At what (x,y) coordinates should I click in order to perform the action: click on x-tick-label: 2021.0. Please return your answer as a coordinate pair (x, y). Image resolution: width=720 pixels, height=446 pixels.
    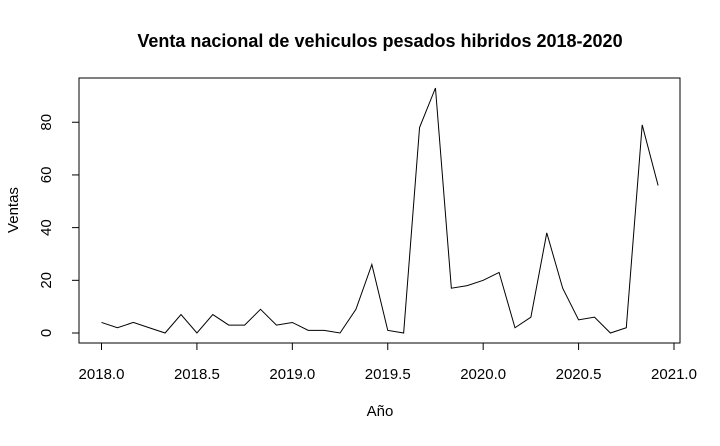
    Looking at the image, I should click on (674, 374).